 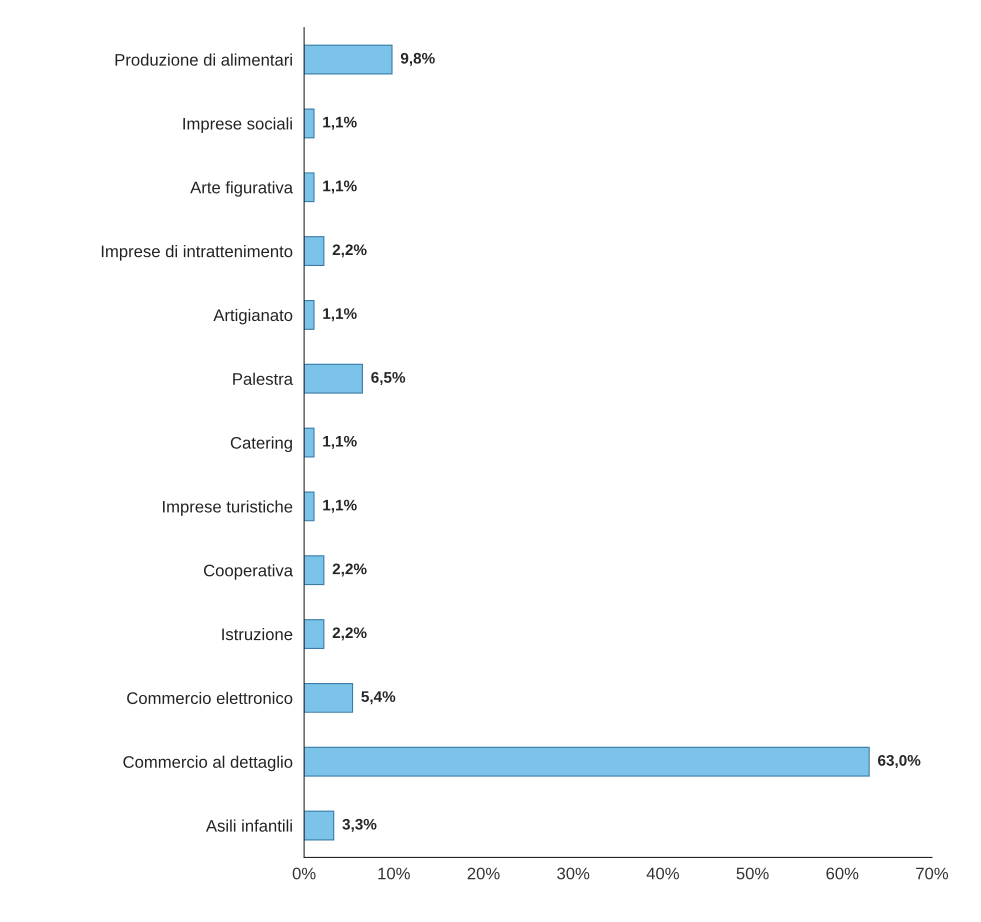 I want to click on x-tick-label: 50%, so click(x=752, y=874).